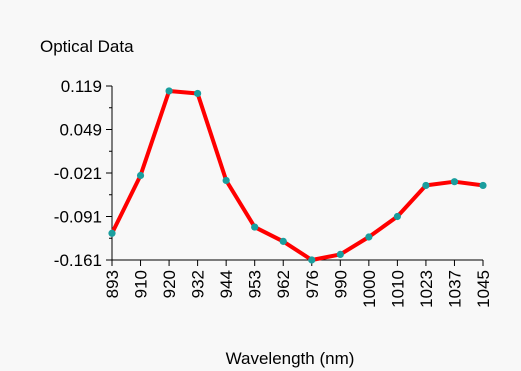 This screenshot has width=521, height=371. I want to click on x-tick-label: 1010, so click(397, 289).